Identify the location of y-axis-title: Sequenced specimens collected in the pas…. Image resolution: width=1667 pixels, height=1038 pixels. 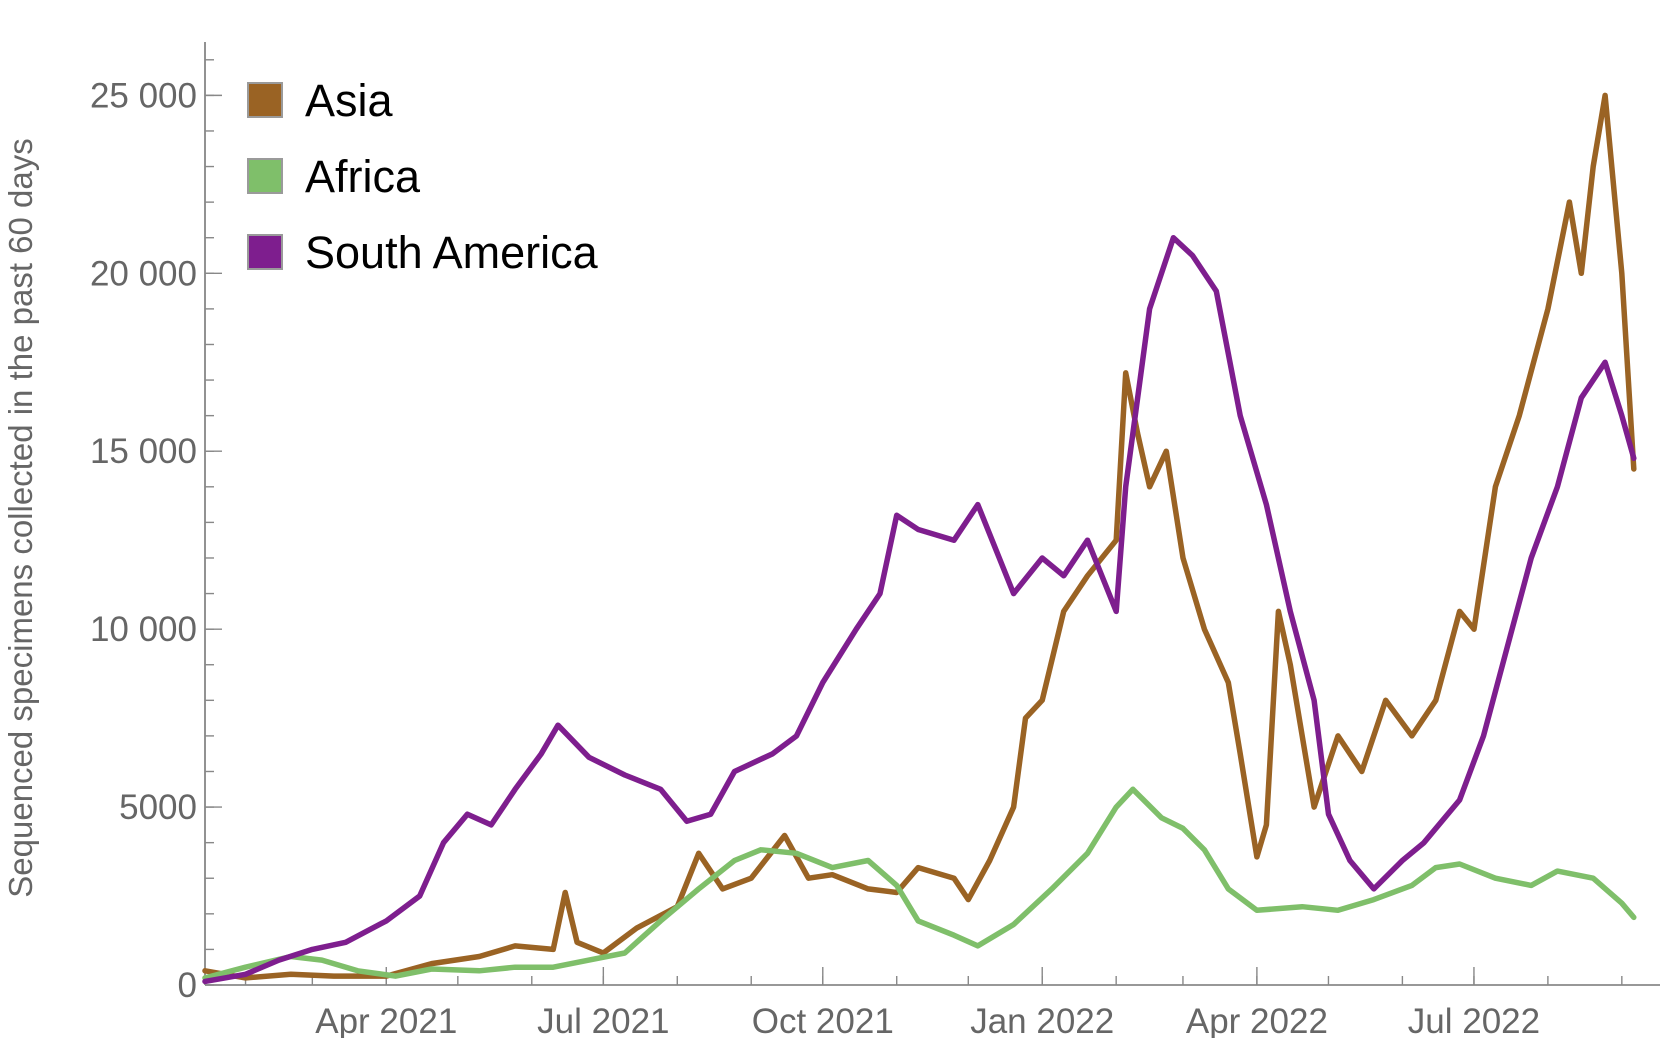
(20, 517).